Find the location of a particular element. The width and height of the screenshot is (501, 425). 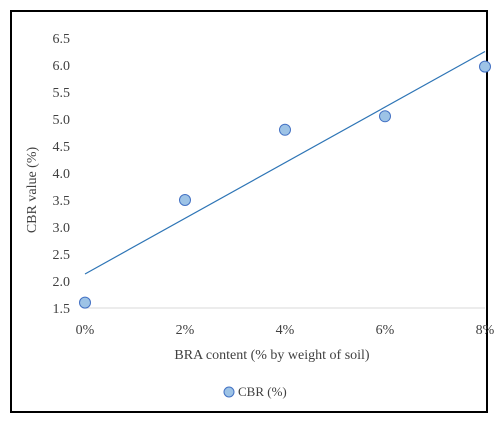

x-tick-label: 0% is located at coordinates (85, 330).